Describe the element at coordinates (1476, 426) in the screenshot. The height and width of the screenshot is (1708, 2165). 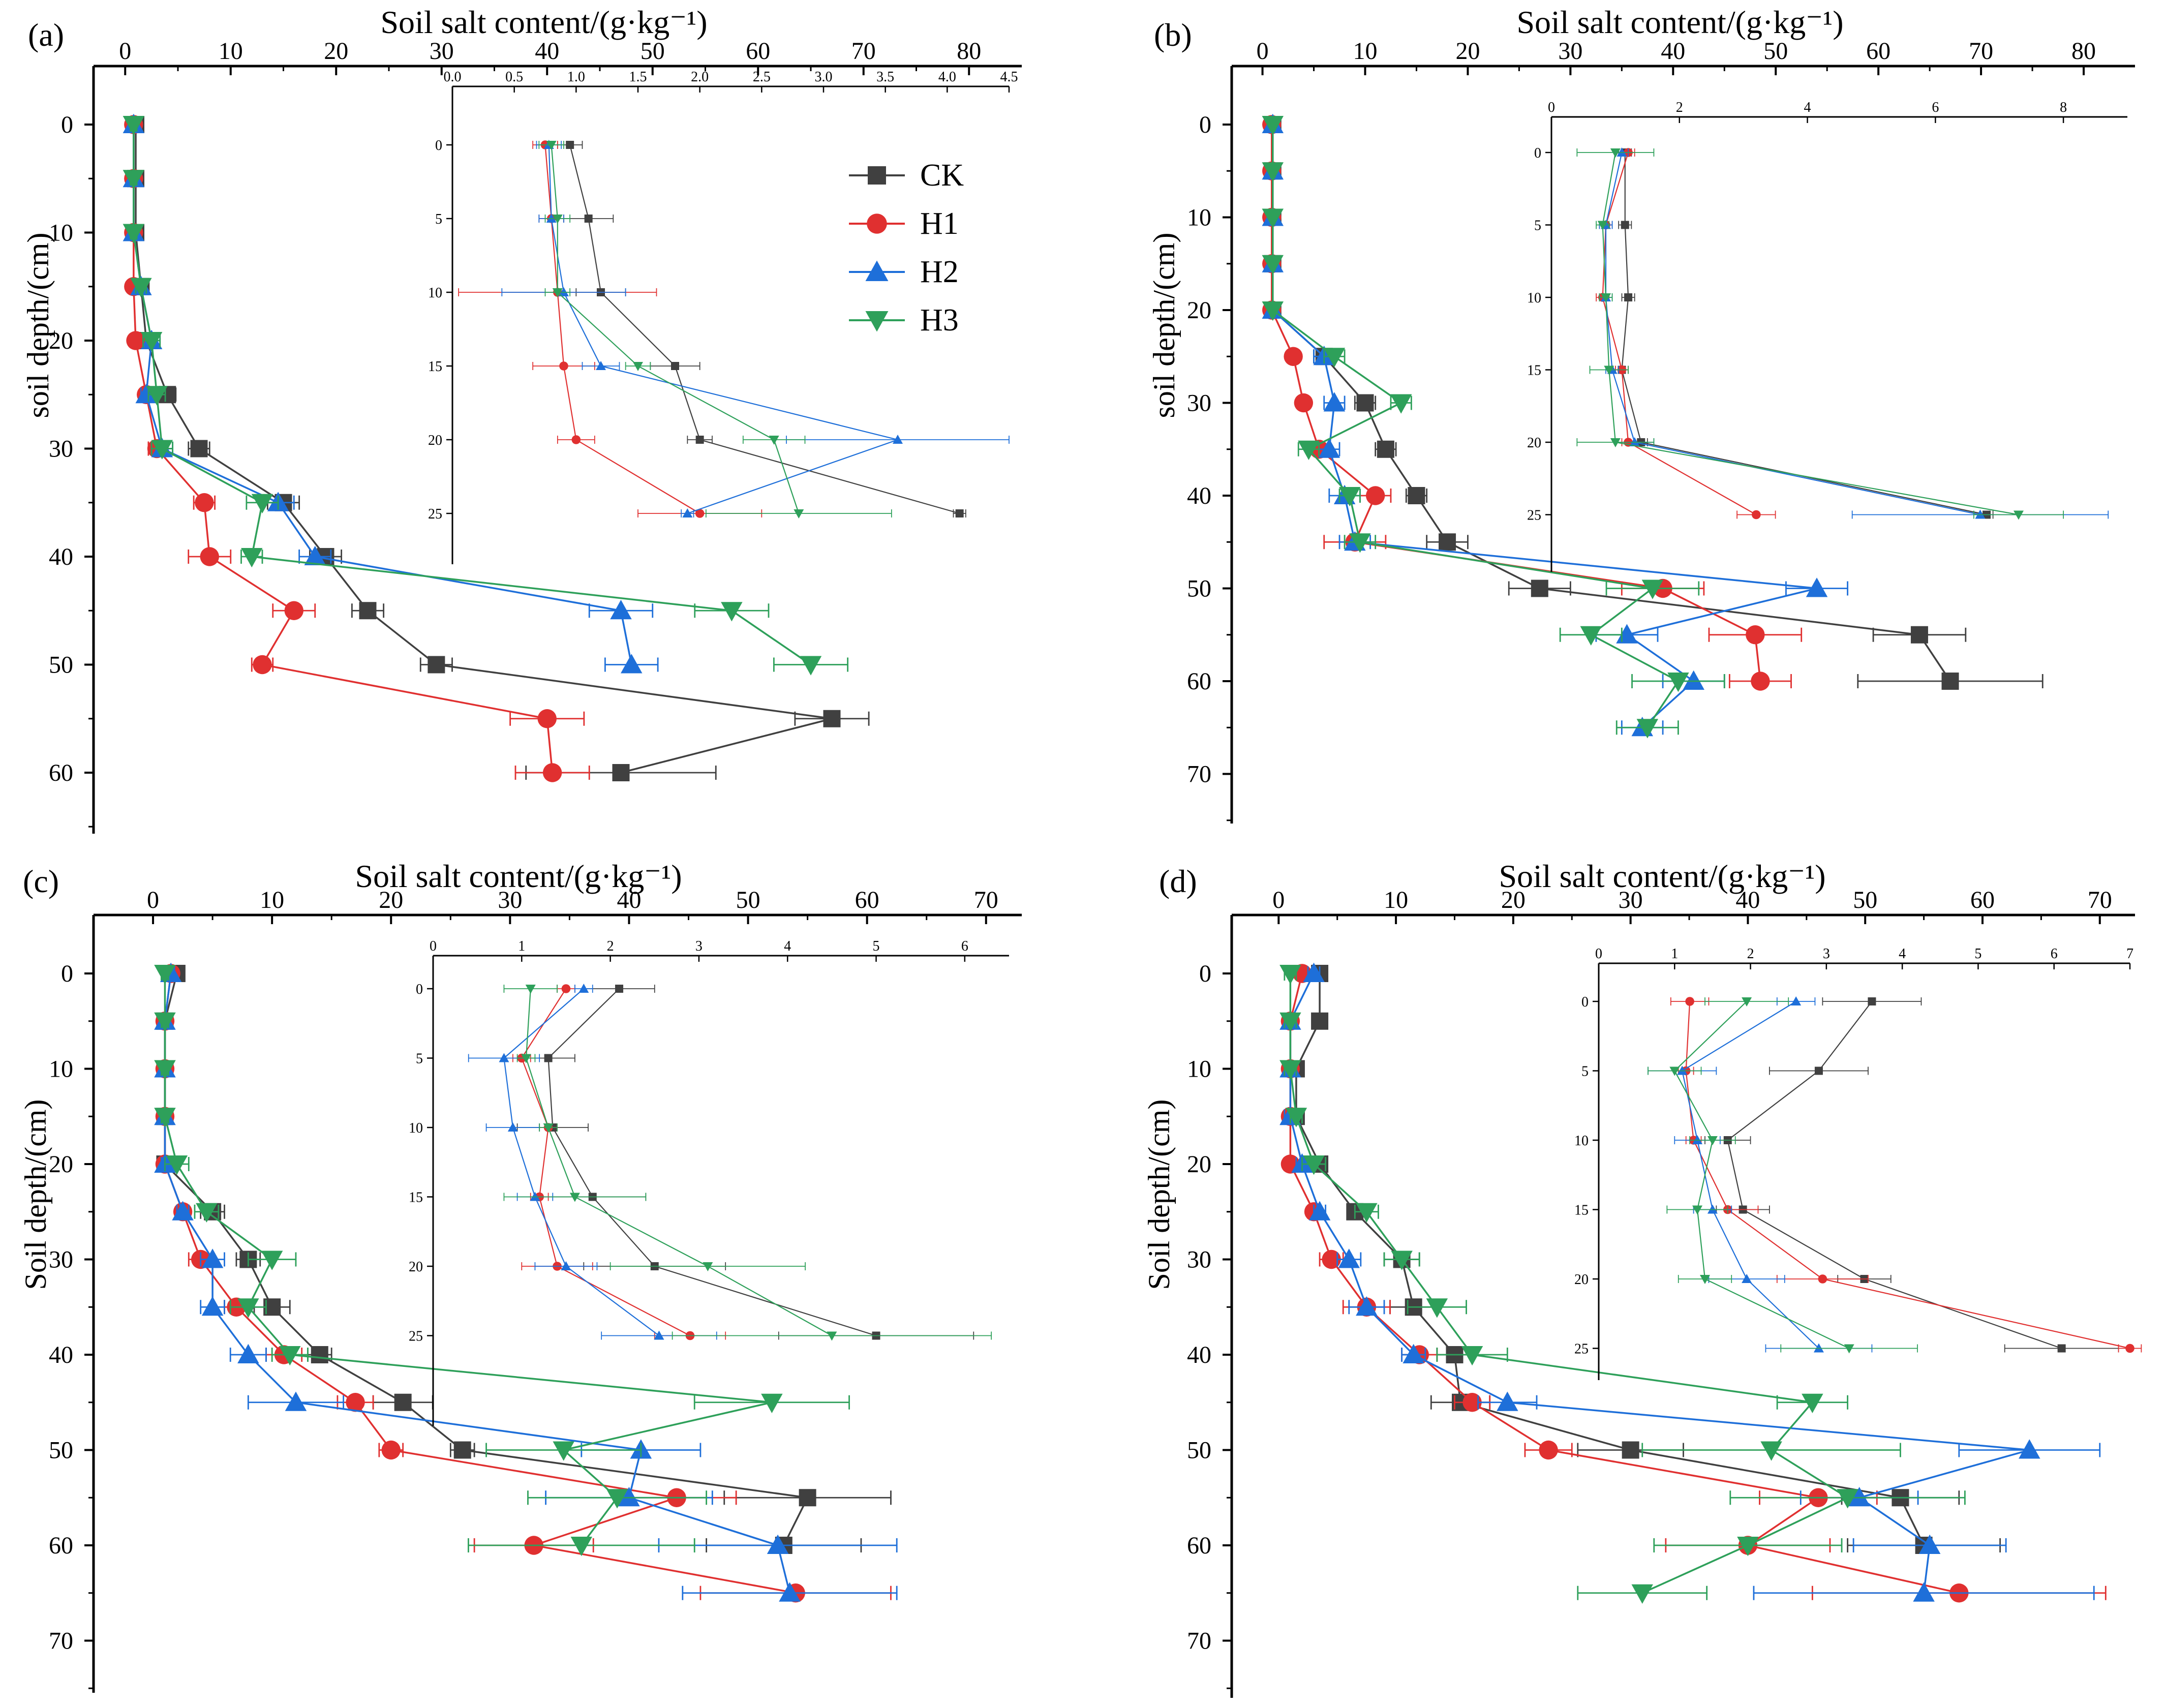
I see `main-line-h3` at that location.